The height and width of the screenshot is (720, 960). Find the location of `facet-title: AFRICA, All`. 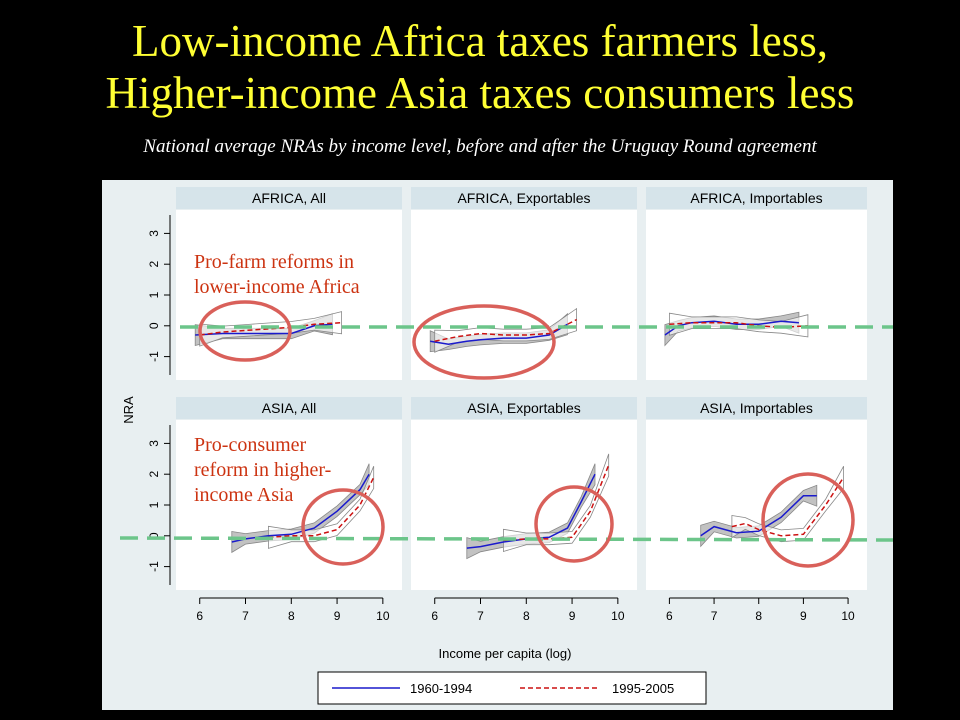

facet-title: AFRICA, All is located at coordinates (289, 198).